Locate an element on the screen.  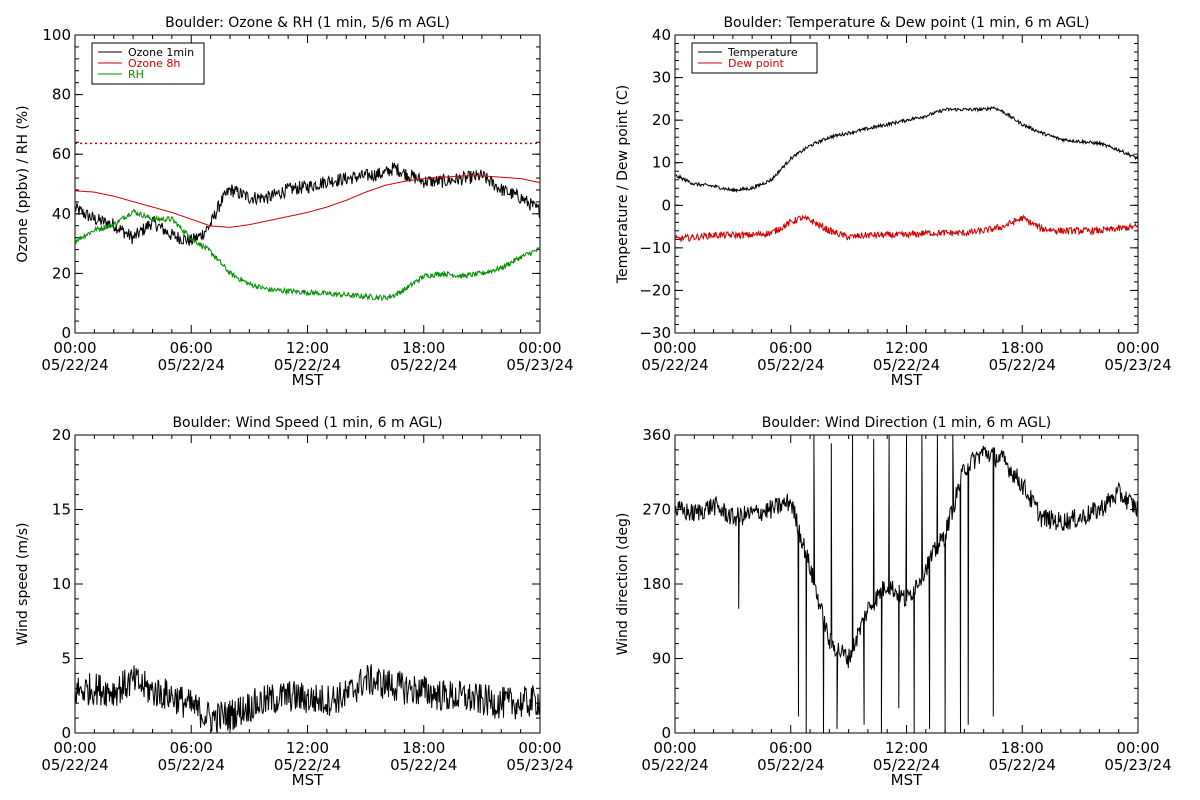
series-line-ozone-8h is located at coordinates (307, 201).